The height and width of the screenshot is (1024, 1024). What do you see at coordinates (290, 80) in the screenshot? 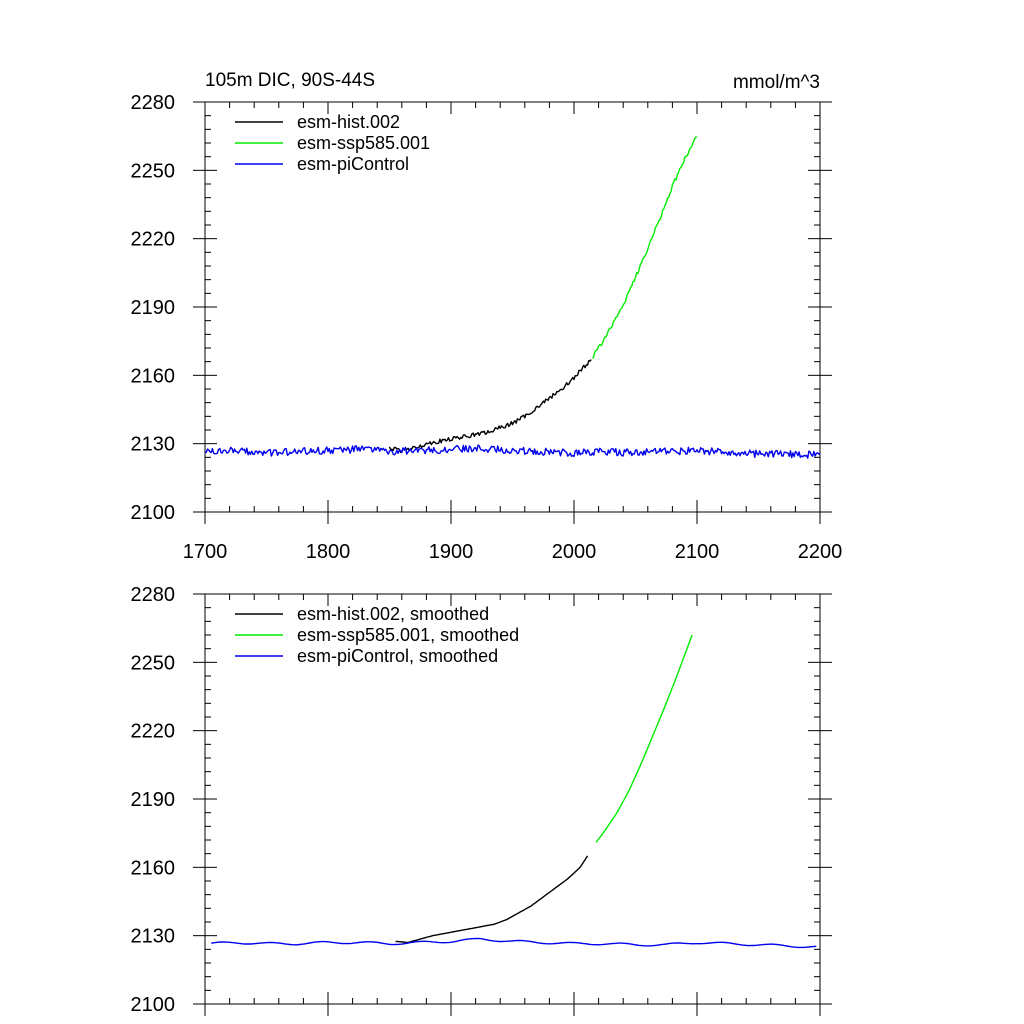
I see `chart-title: 105m DIC, 90S-44S` at bounding box center [290, 80].